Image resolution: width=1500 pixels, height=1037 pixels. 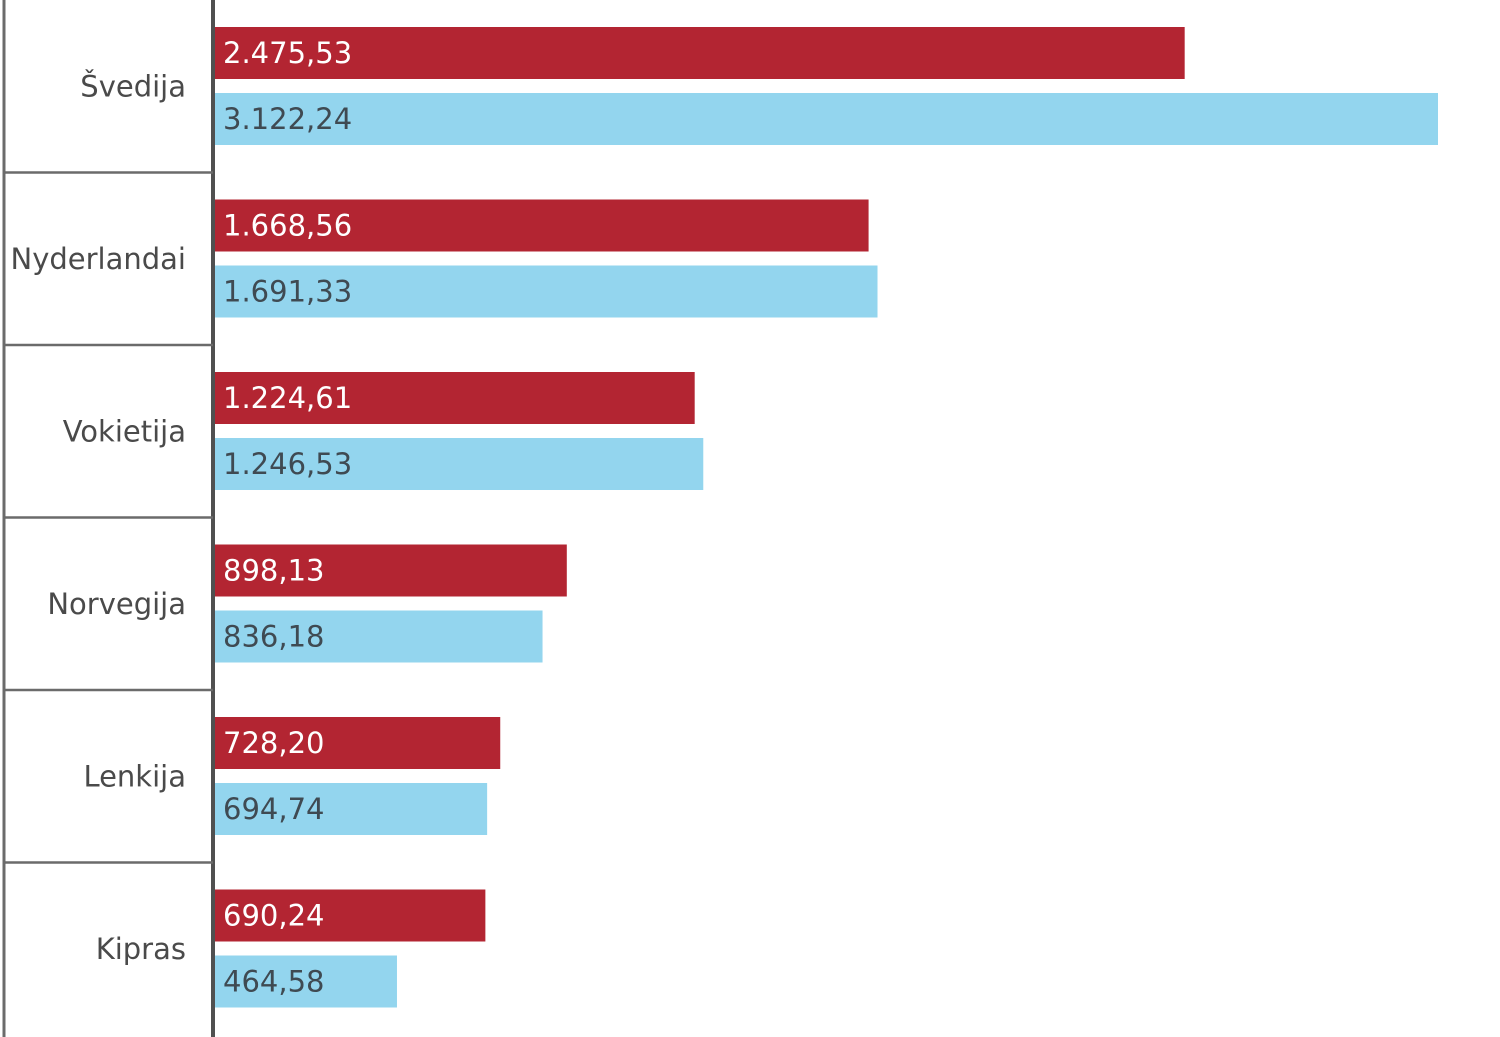 I want to click on category-frame, so click(x=108, y=518).